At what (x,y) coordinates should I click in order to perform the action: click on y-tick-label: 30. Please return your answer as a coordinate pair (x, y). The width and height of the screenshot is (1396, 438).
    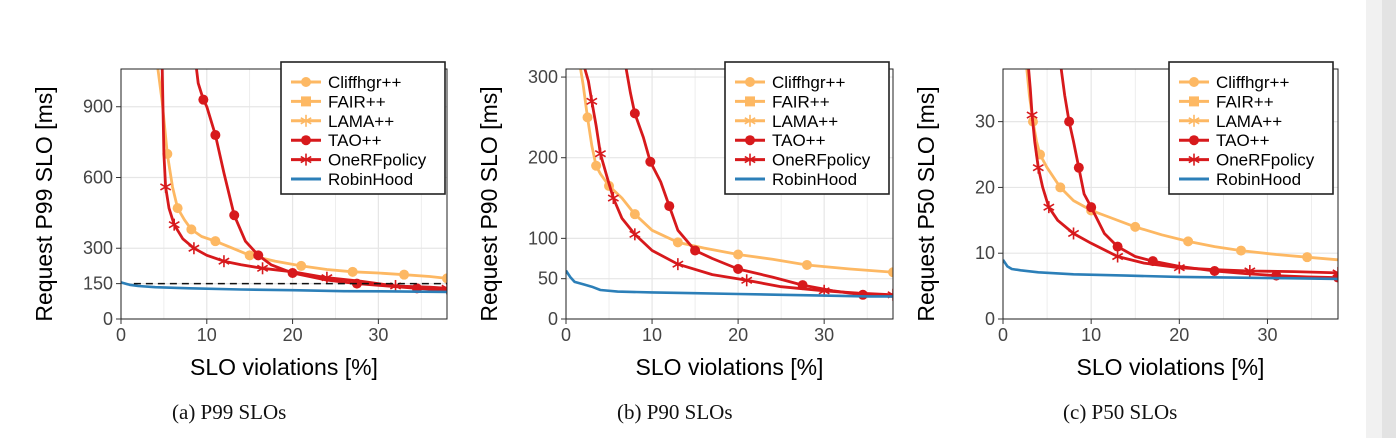
    Looking at the image, I should click on (985, 122).